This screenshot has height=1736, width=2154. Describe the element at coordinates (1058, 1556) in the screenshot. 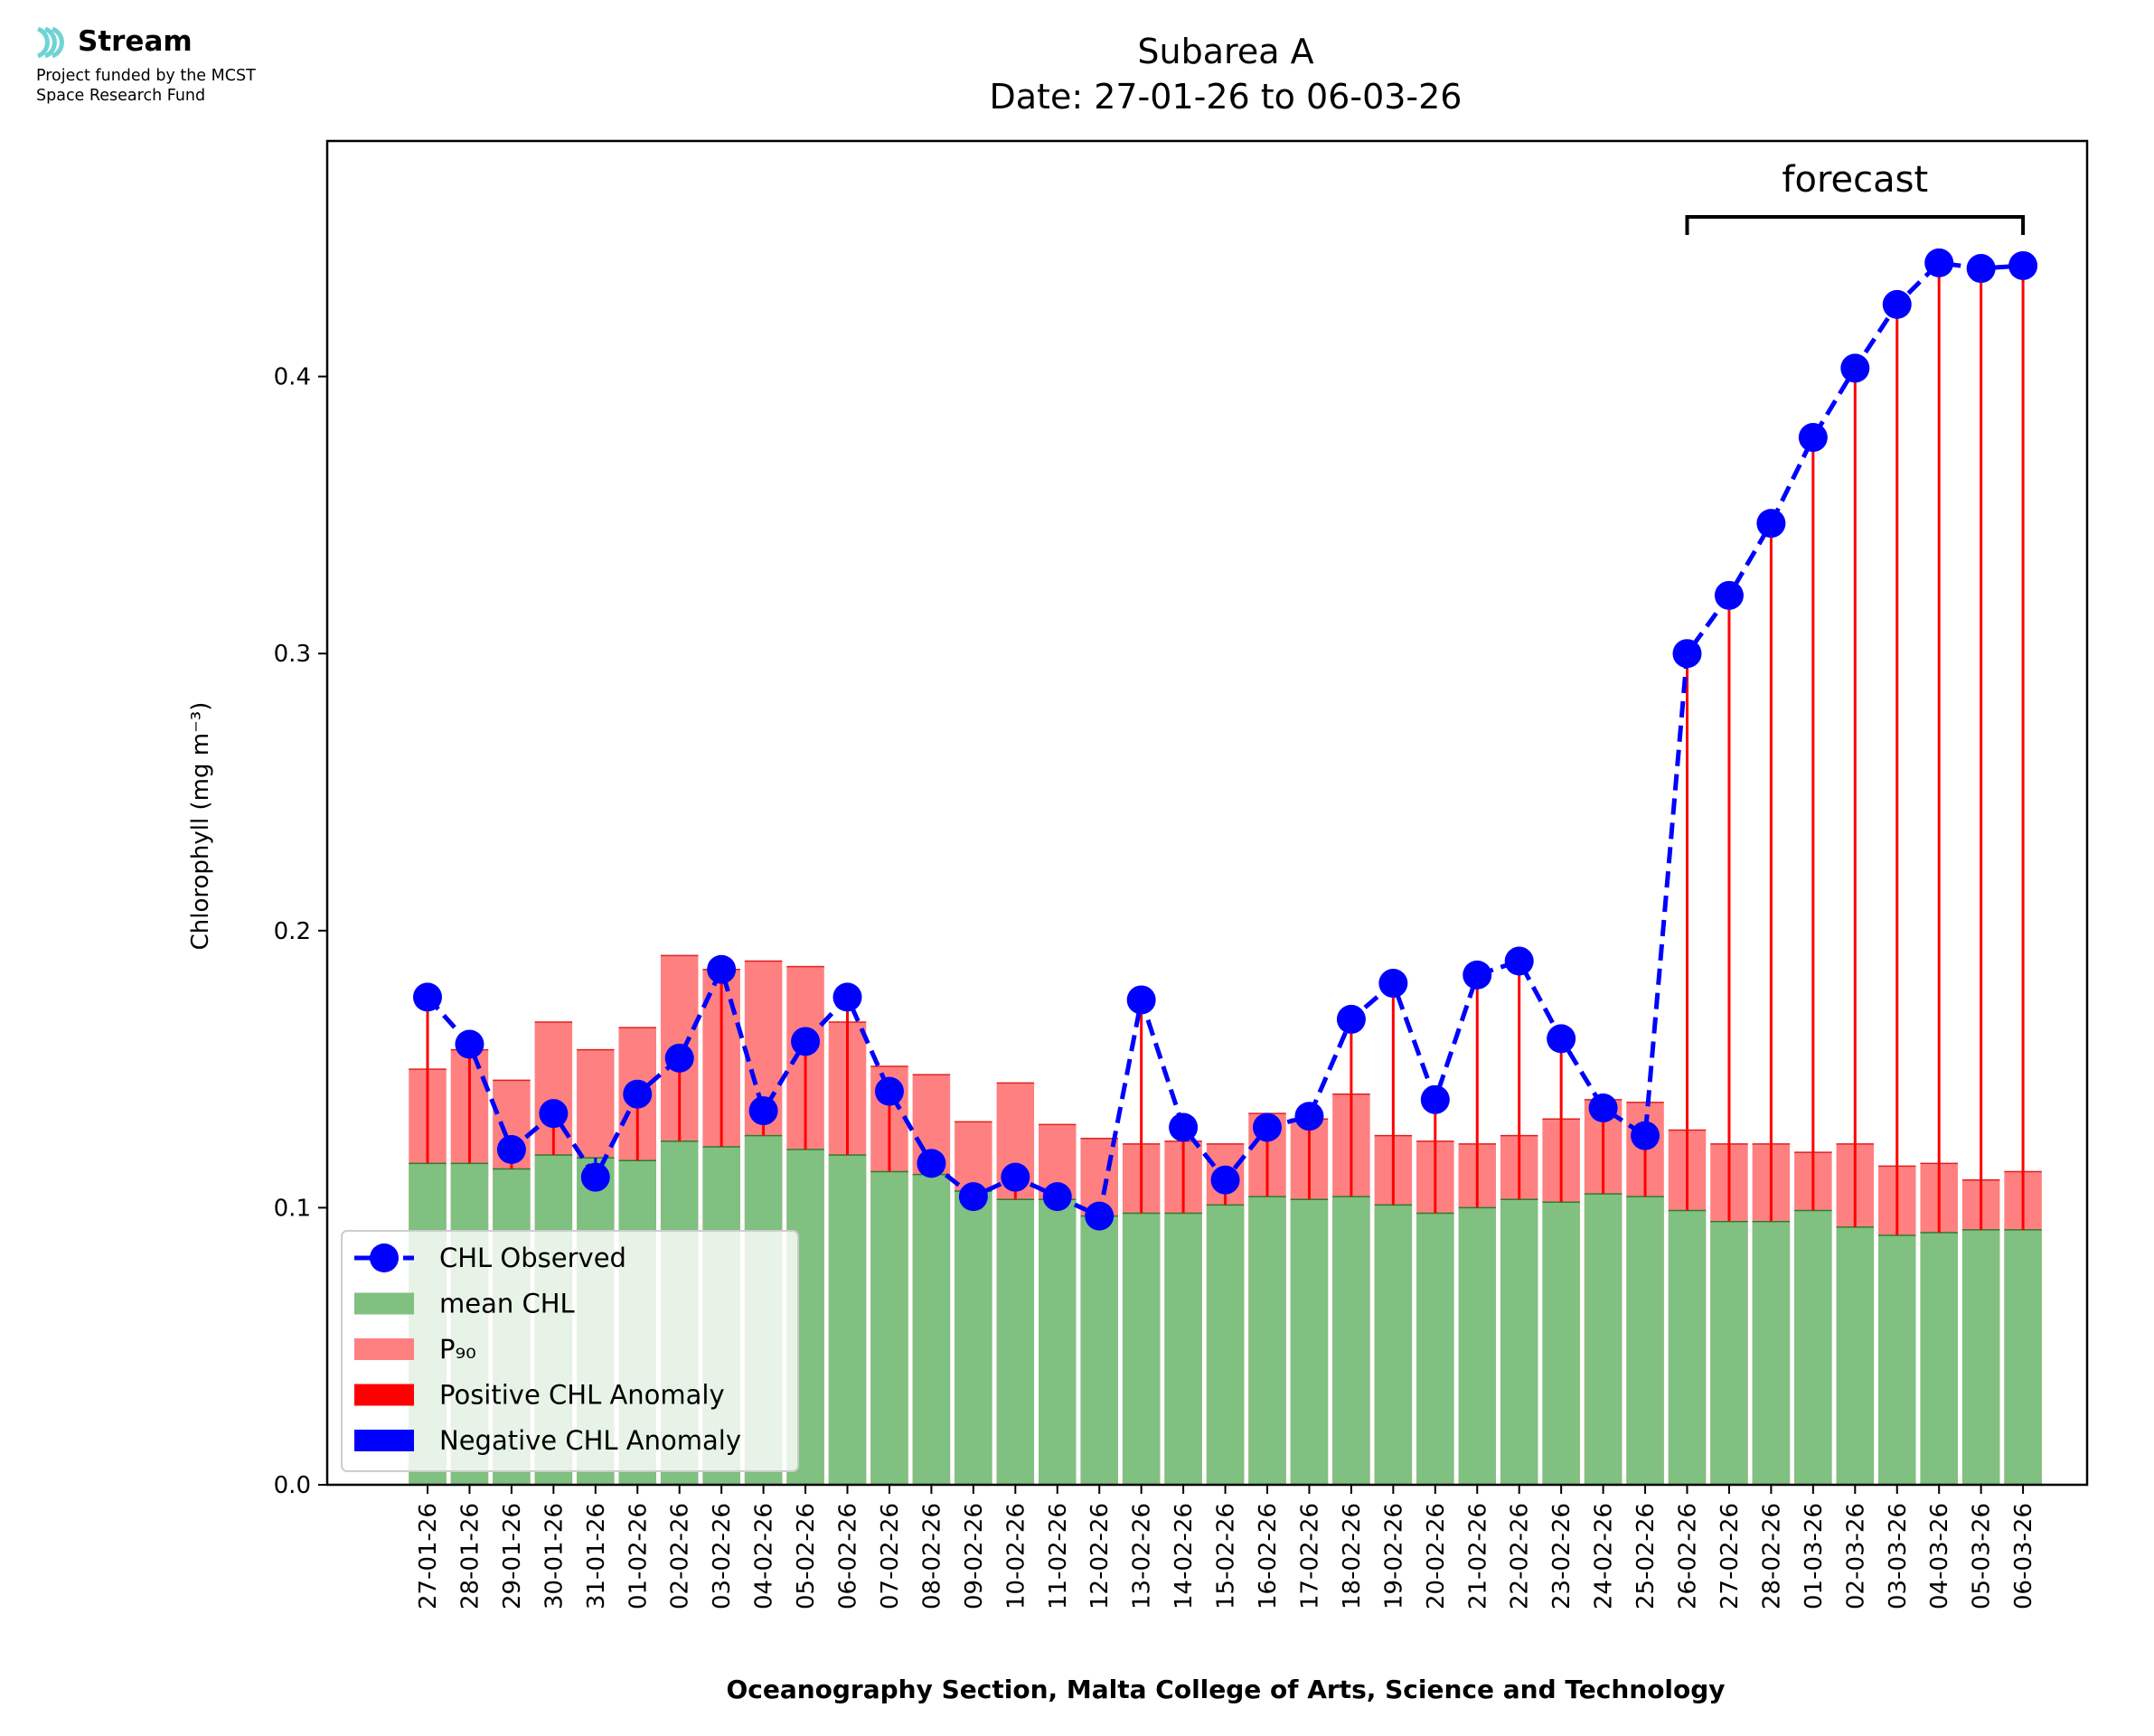

I see `x-tick-label: 11-02-26` at that location.